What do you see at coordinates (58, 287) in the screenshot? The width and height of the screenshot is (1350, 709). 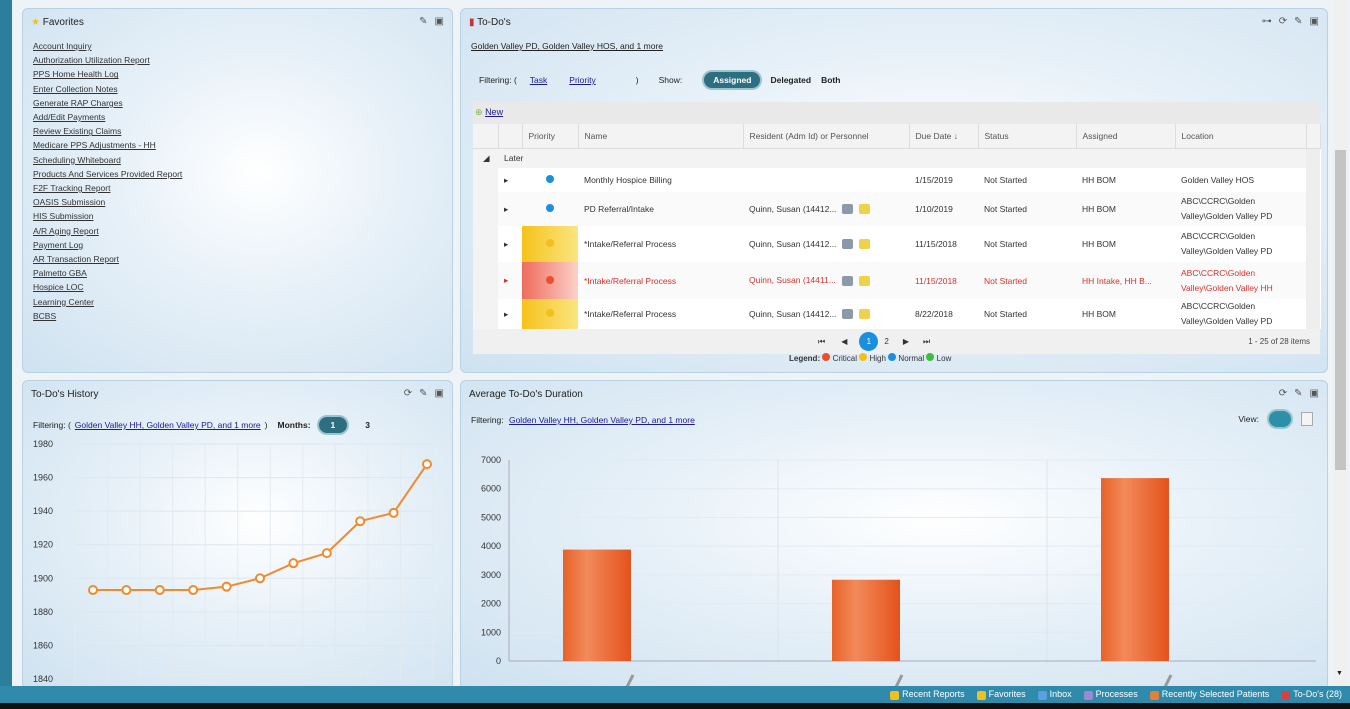 I see `favorite-link: Hospice LOC` at bounding box center [58, 287].